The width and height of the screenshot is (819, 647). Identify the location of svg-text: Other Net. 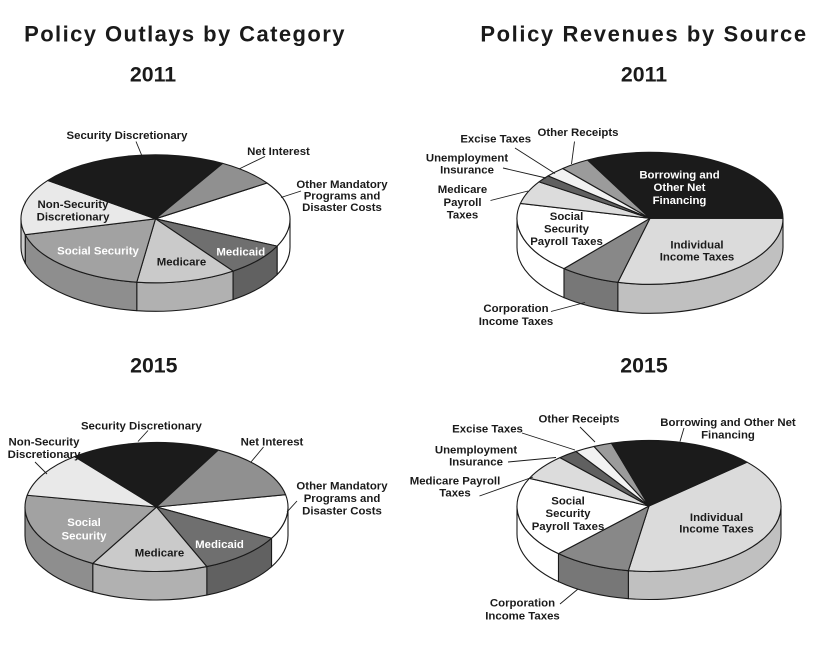
(680, 188).